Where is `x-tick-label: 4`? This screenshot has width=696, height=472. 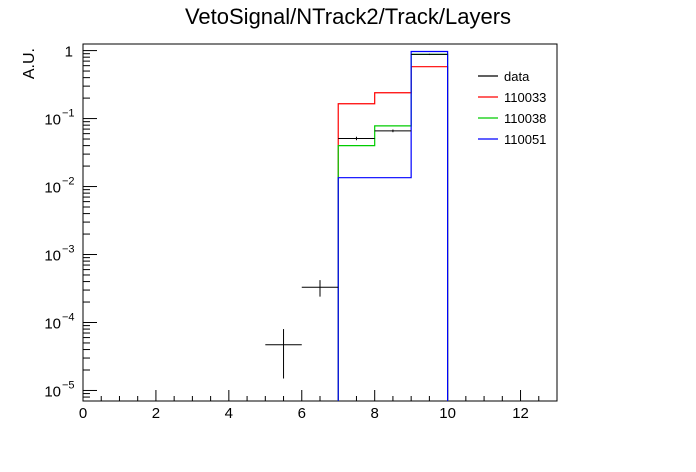
x-tick-label: 4 is located at coordinates (229, 413).